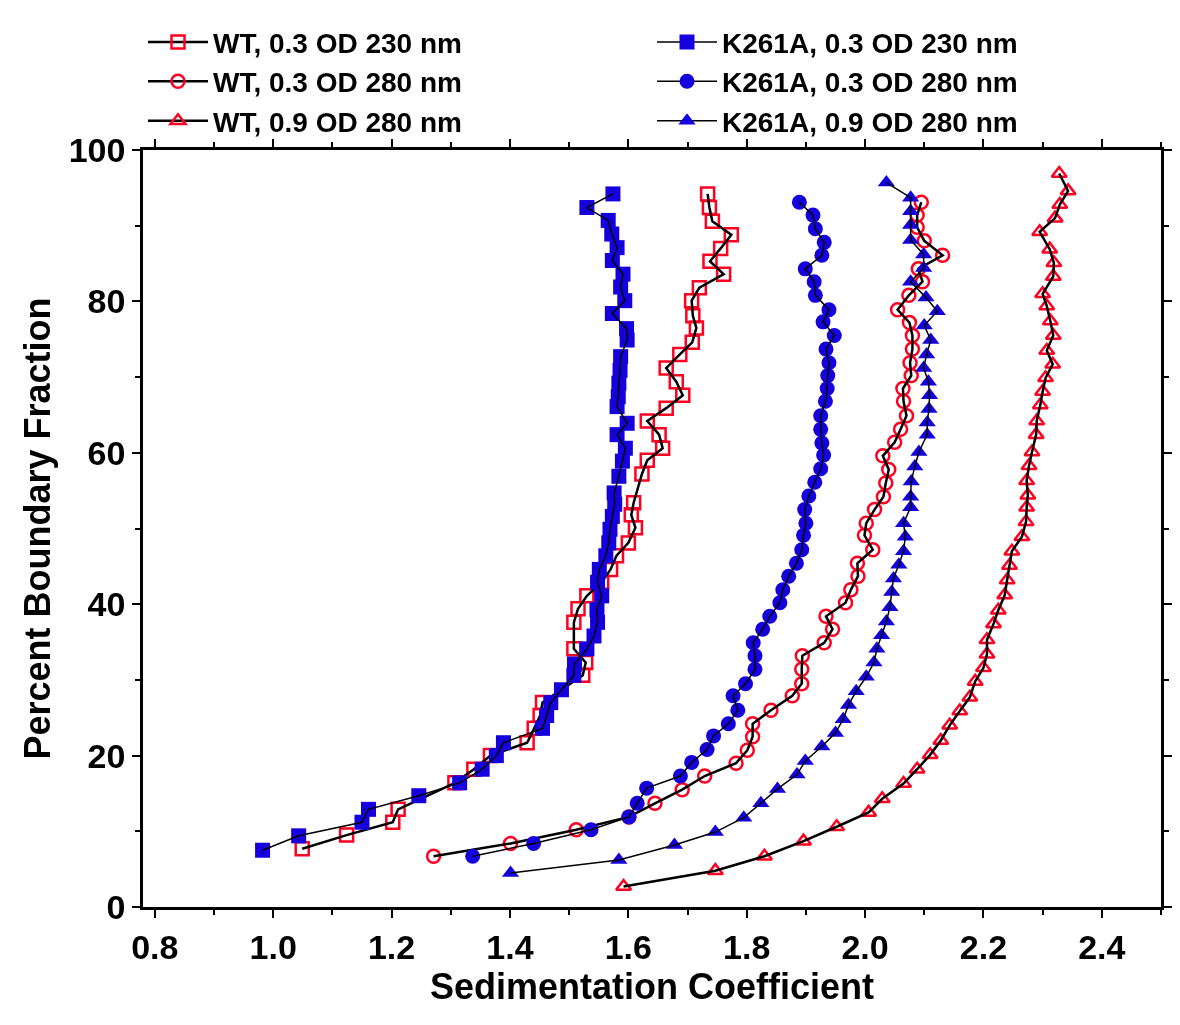 This screenshot has height=1025, width=1180. Describe the element at coordinates (106, 604) in the screenshot. I see `y-tick-label: 40` at that location.